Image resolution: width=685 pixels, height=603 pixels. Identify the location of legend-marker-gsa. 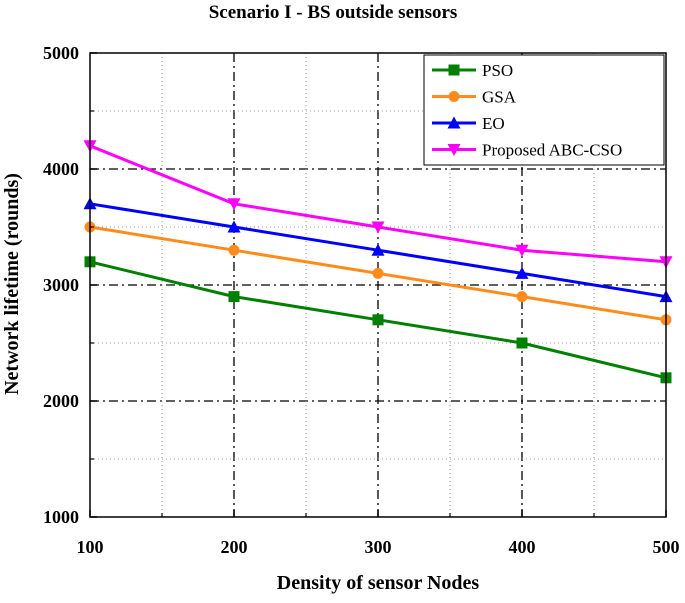
(454, 96).